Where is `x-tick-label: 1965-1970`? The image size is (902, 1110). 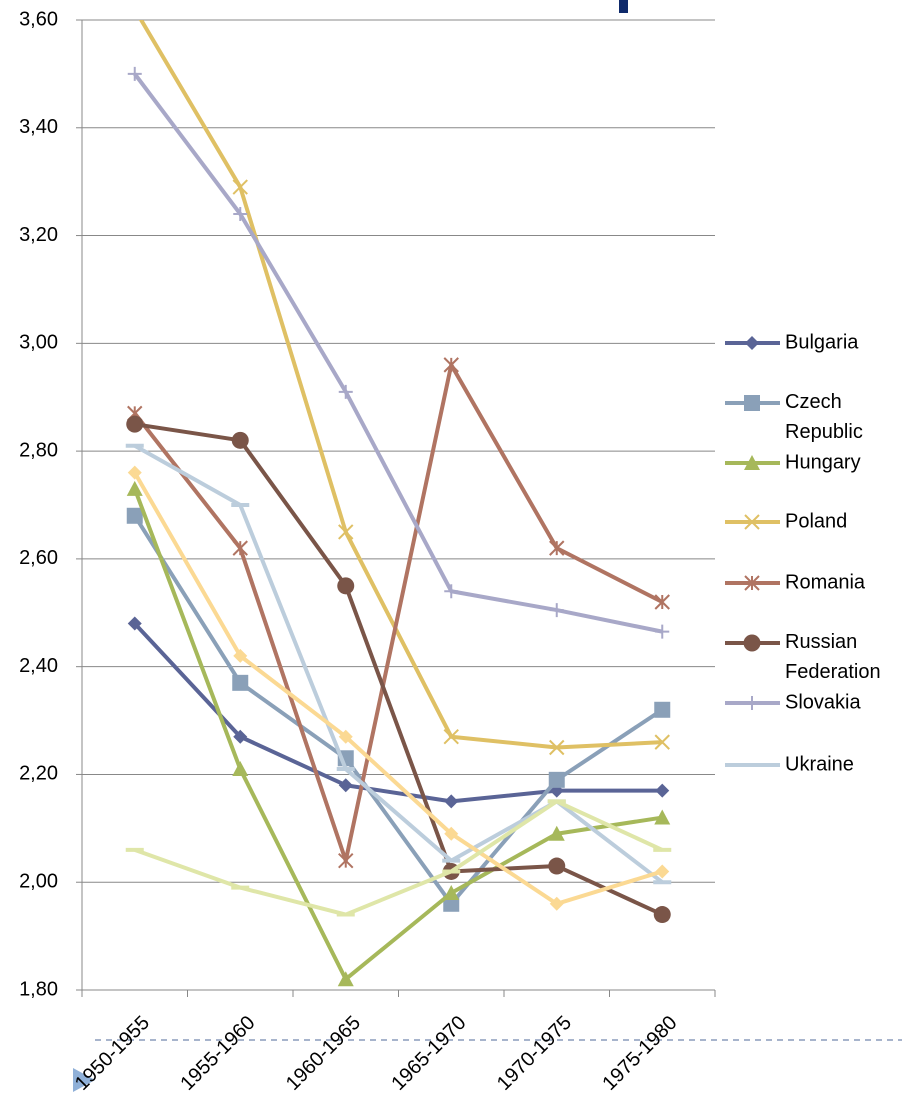
x-tick-label: 1965-1970 is located at coordinates (428, 1053).